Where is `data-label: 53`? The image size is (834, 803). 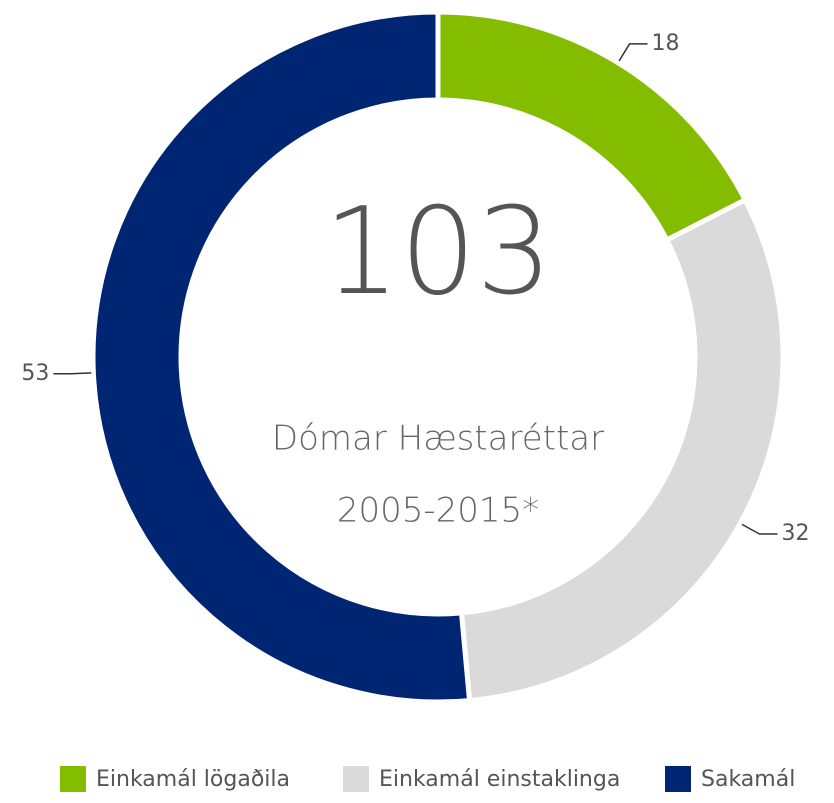 data-label: 53 is located at coordinates (35, 373).